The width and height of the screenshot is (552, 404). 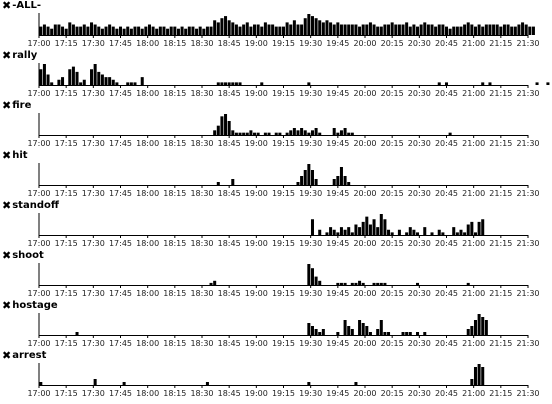 I want to click on x-tick-label: 18:15, so click(x=174, y=143).